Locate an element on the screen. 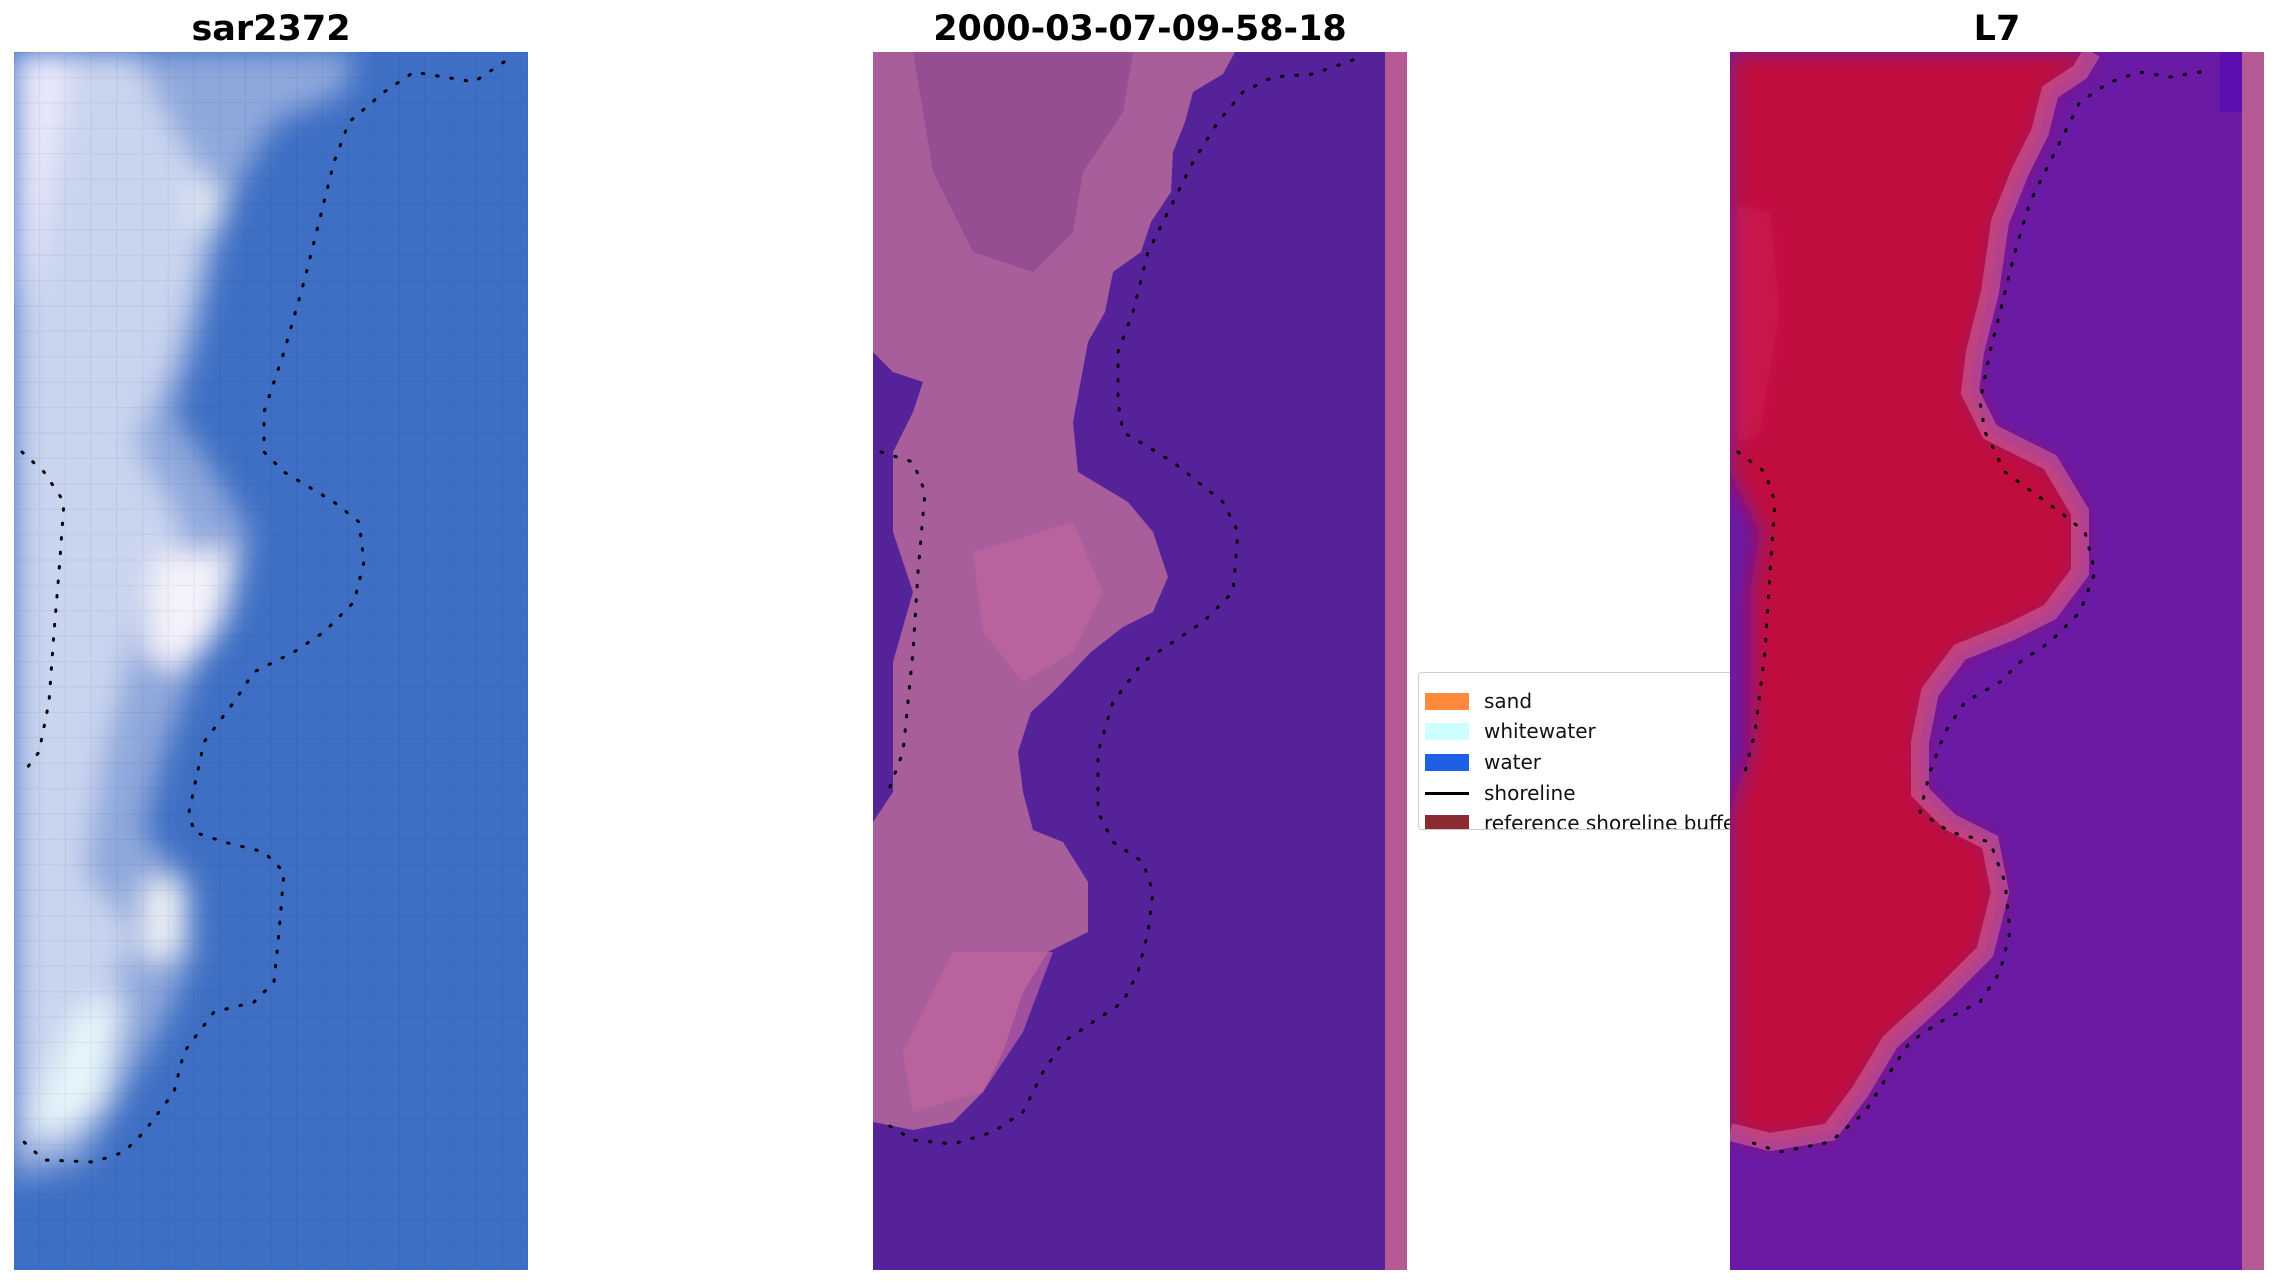 The height and width of the screenshot is (1283, 2278). legend-line-shoreline is located at coordinates (1447, 793).